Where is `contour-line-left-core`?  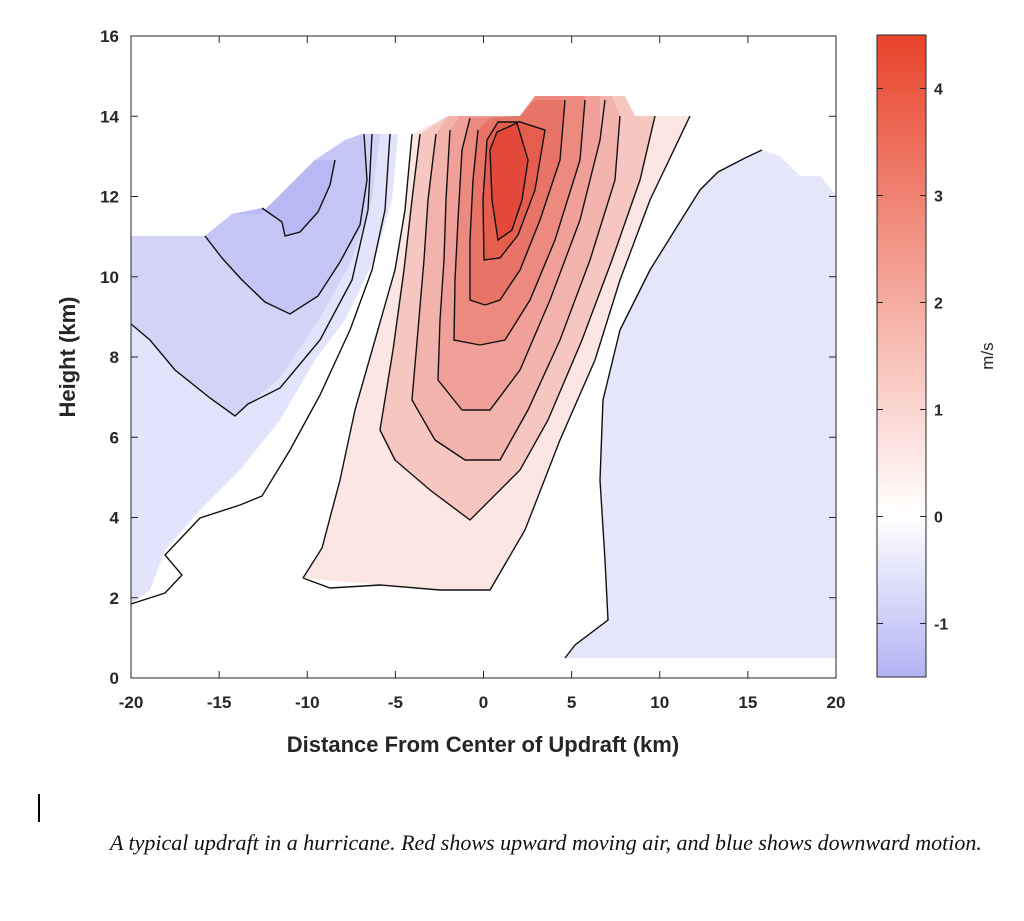 contour-line-left-core is located at coordinates (298, 198).